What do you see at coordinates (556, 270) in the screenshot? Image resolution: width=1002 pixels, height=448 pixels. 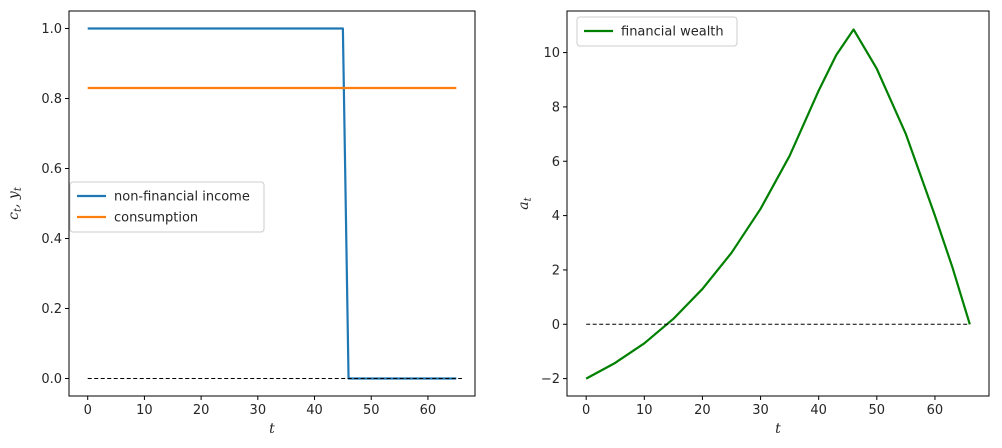 I see `y-tick-label: 2` at bounding box center [556, 270].